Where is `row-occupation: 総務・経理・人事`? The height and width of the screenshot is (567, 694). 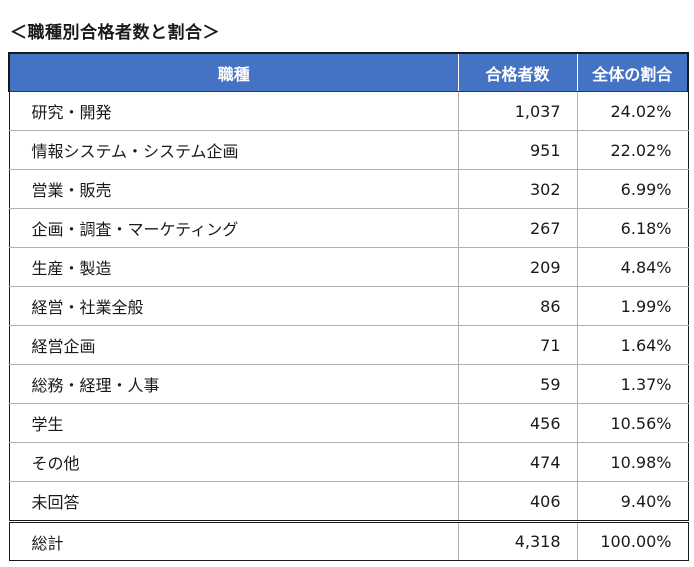 row-occupation: 総務・経理・人事 is located at coordinates (233, 384).